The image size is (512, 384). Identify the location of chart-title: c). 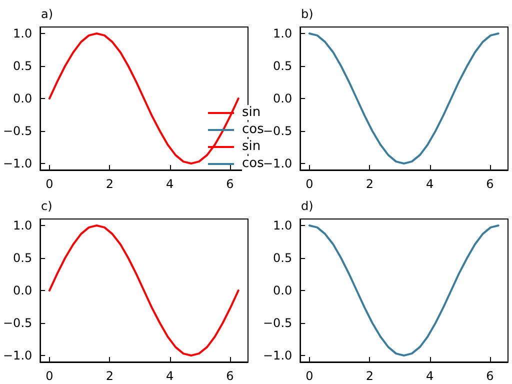
(46, 206).